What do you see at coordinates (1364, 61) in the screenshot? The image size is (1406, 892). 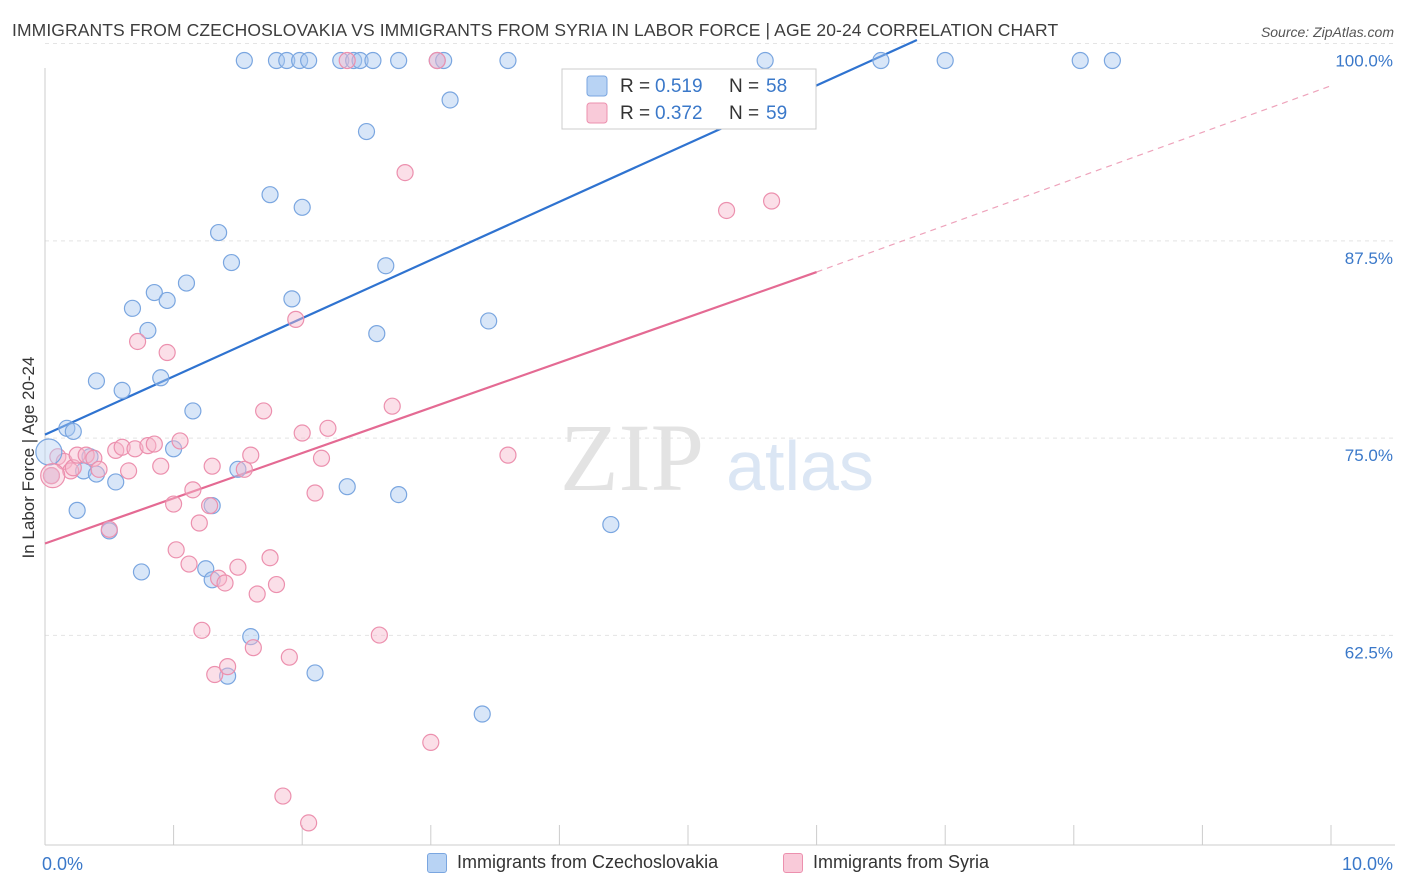 I see `y-tick-label-3: 100.0%` at bounding box center [1364, 61].